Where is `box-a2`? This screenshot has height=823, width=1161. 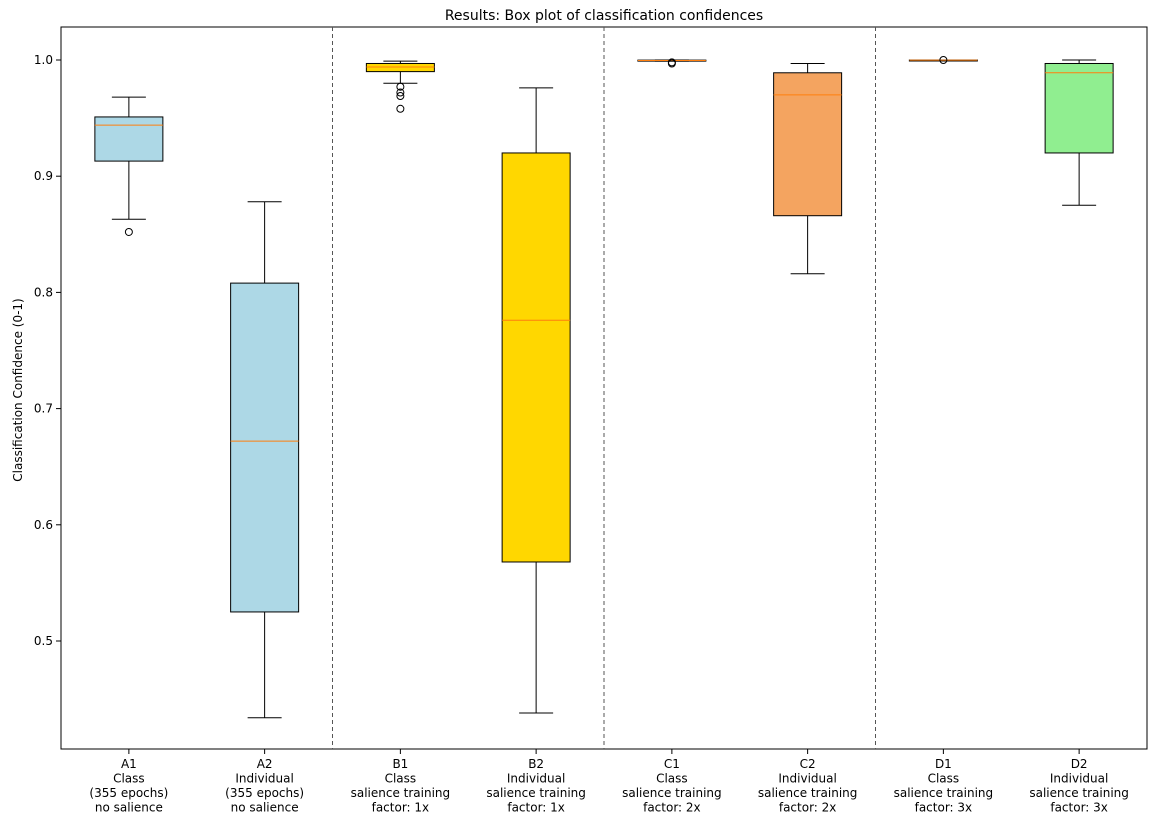 box-a2 is located at coordinates (265, 460).